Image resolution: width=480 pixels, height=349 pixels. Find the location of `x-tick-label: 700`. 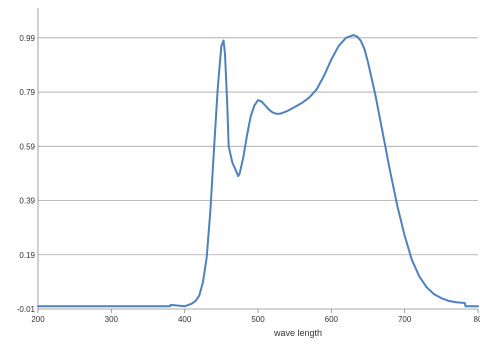

x-tick-label: 700 is located at coordinates (405, 319).